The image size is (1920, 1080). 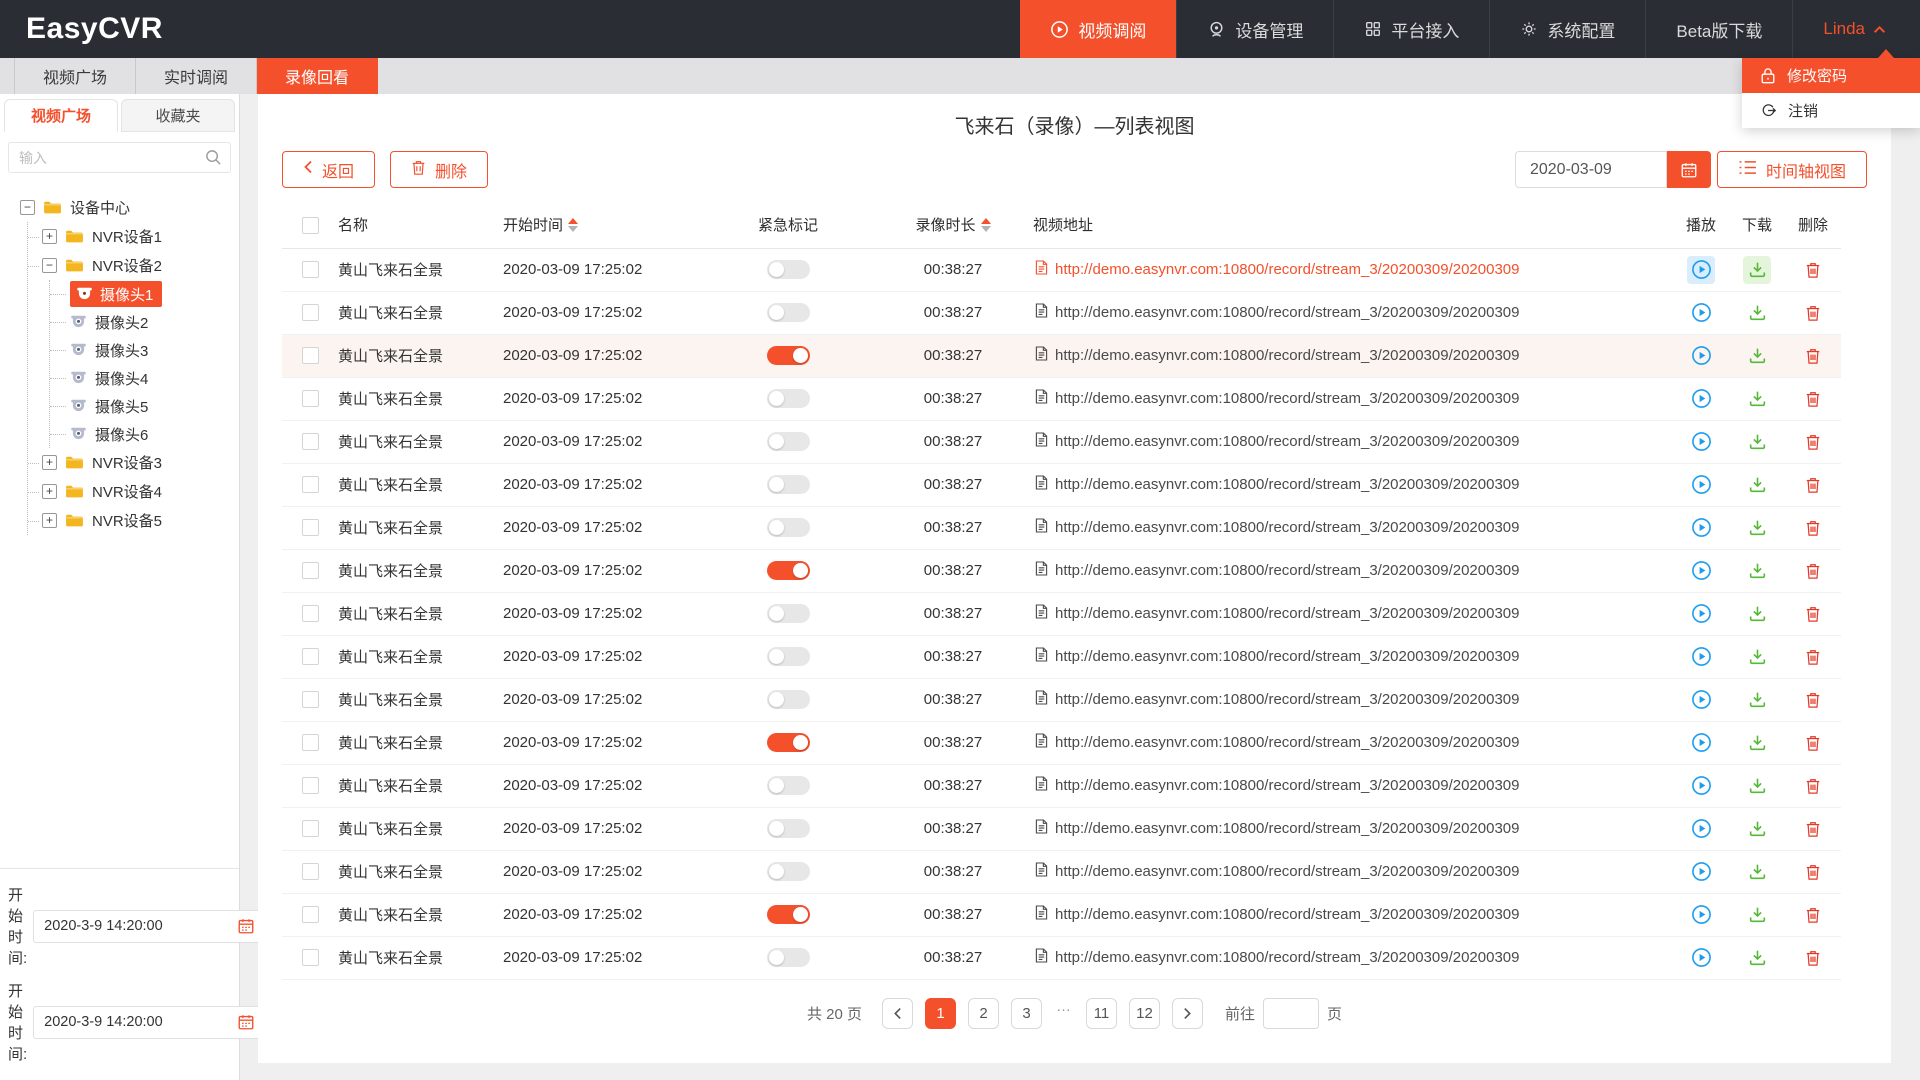 What do you see at coordinates (1831, 110) in the screenshot?
I see `menu-item-logout: 注销` at bounding box center [1831, 110].